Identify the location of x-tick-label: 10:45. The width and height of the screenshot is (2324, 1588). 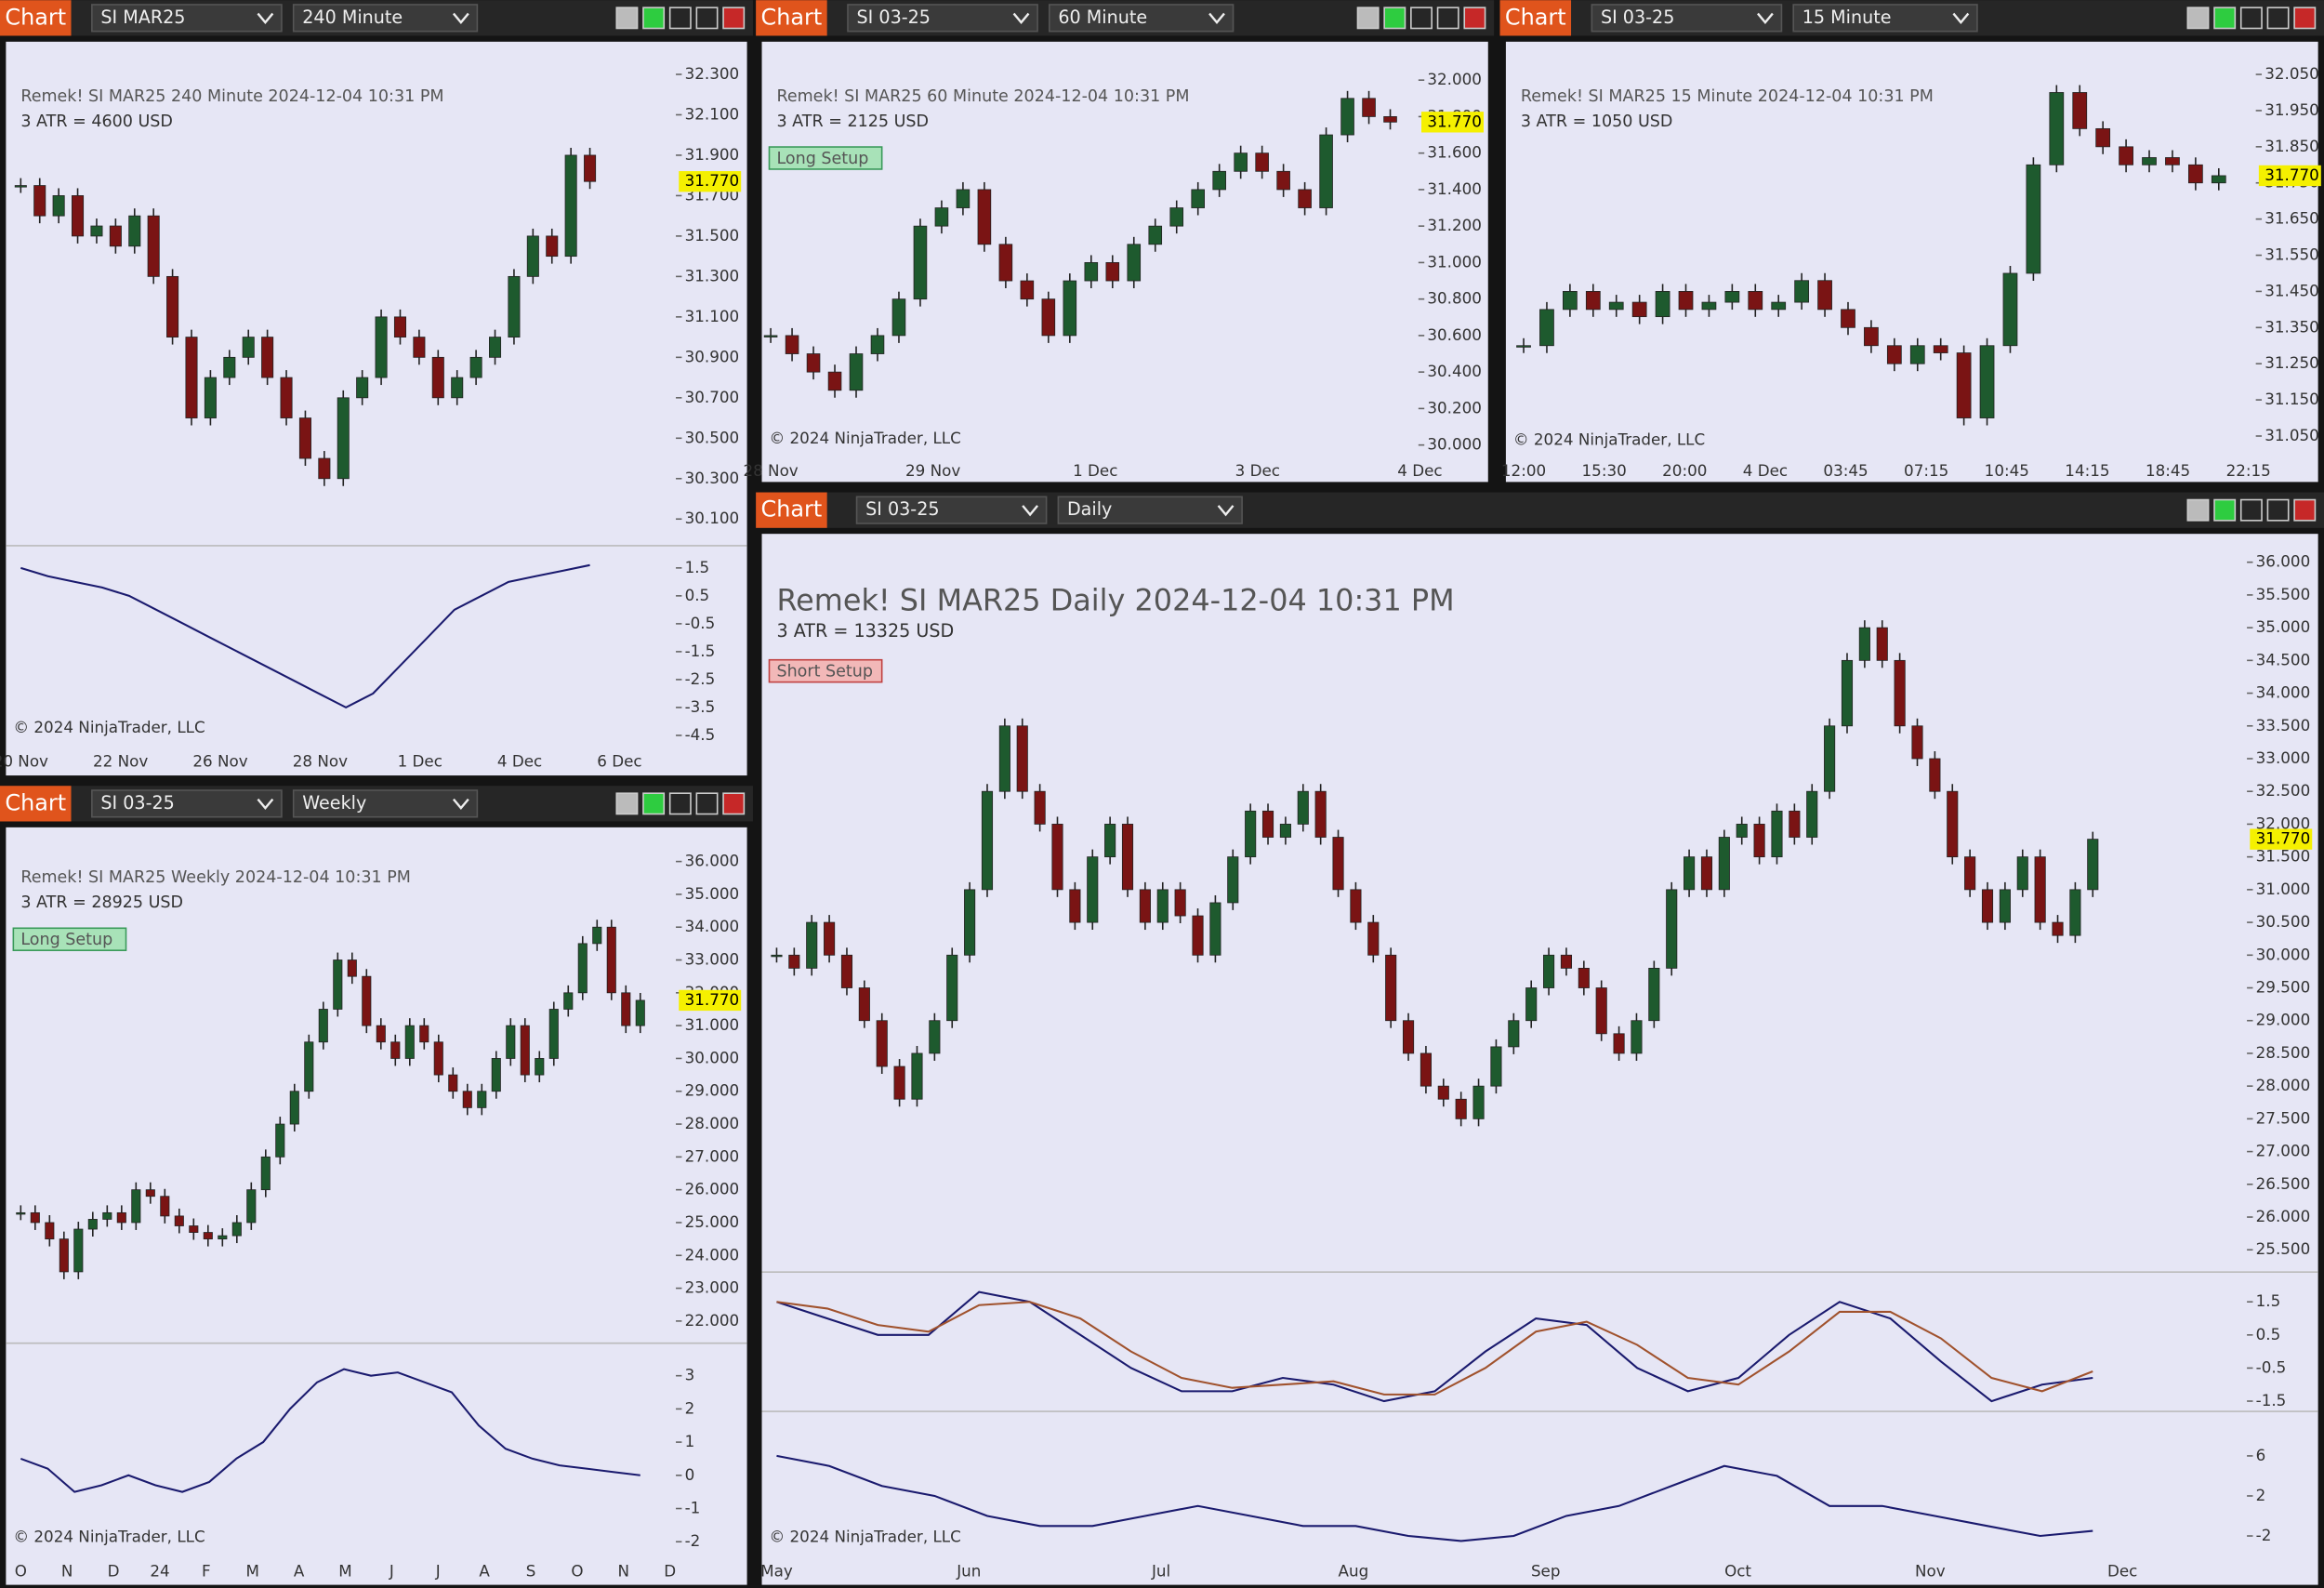
(2007, 470).